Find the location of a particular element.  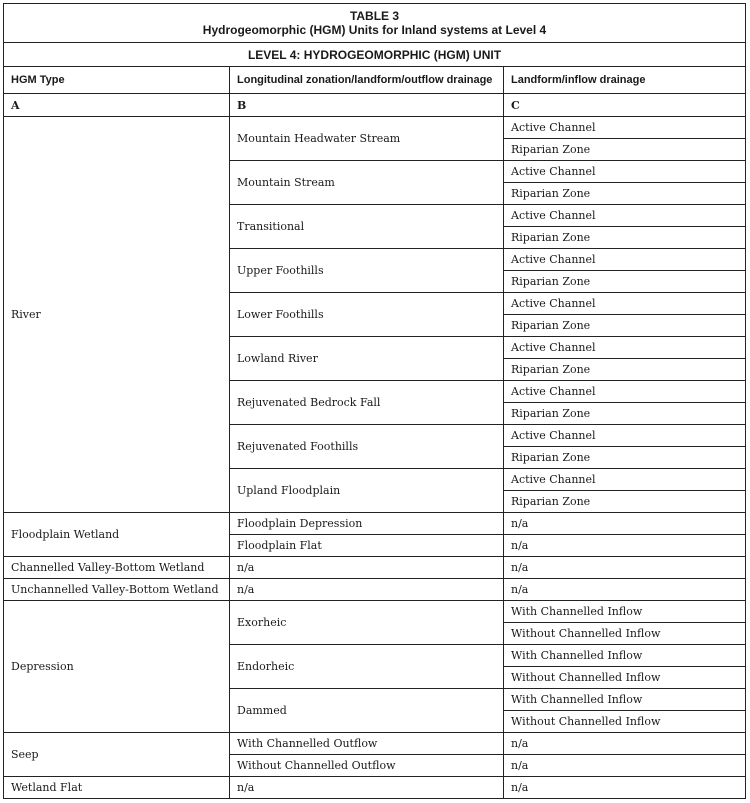

table-row: Upland Floodplain Active Channel is located at coordinates (375, 490).